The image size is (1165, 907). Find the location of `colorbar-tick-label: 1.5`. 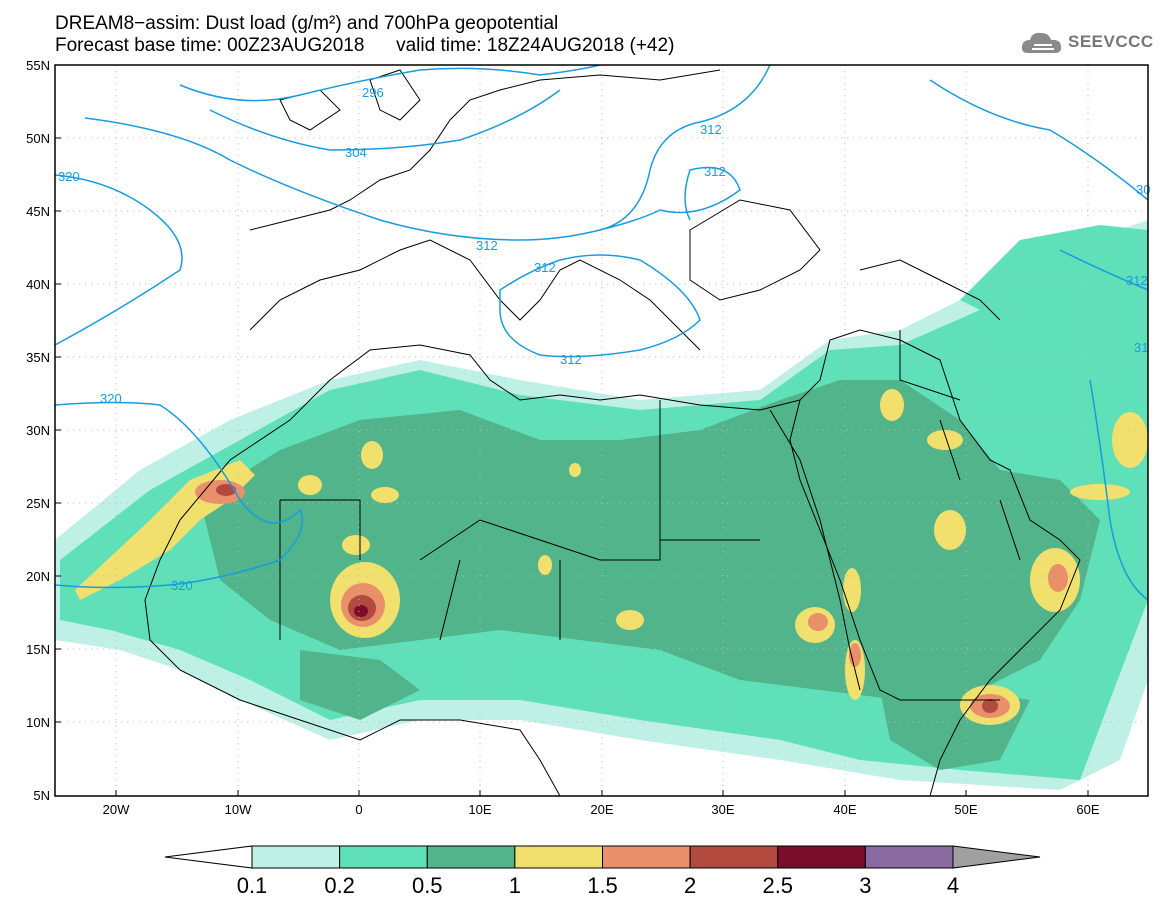

colorbar-tick-label: 1.5 is located at coordinates (602, 885).